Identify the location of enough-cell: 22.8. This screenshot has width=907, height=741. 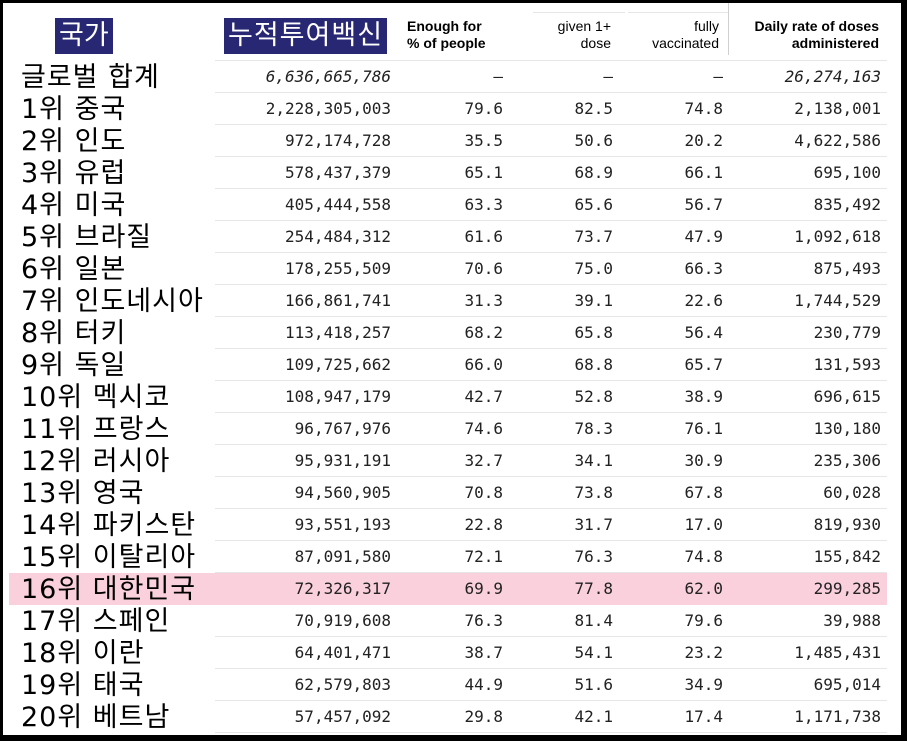
(483, 524).